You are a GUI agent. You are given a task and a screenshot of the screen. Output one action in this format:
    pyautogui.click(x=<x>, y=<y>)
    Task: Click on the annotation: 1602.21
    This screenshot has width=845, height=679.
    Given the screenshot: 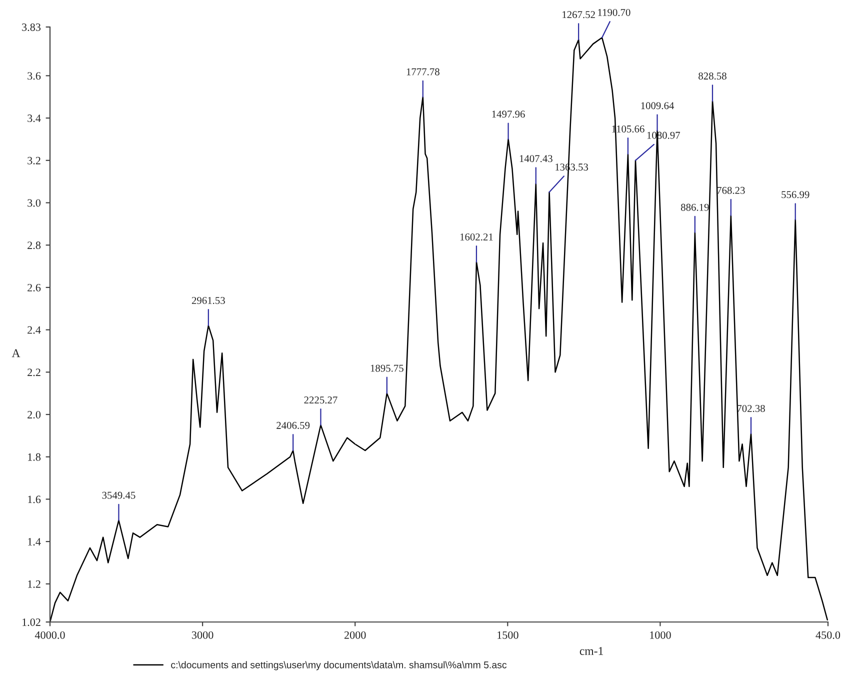 What is the action you would take?
    pyautogui.click(x=476, y=237)
    